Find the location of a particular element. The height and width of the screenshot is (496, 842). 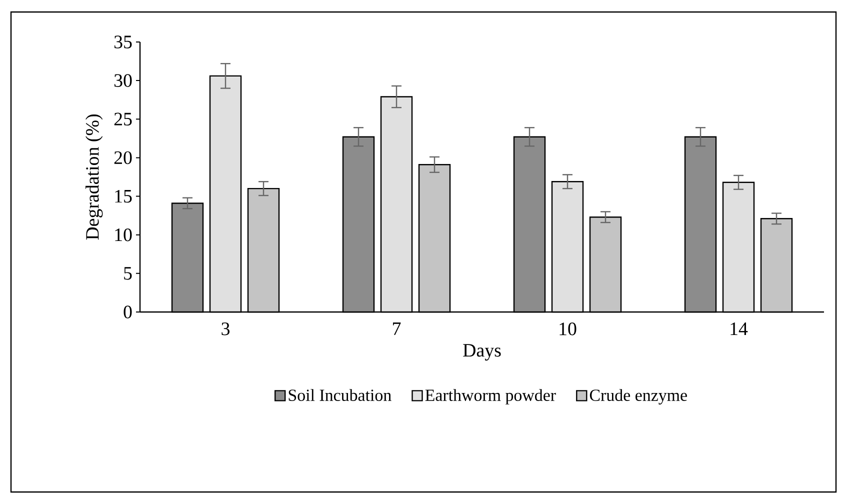

y-tick-label: 5 is located at coordinates (128, 273).